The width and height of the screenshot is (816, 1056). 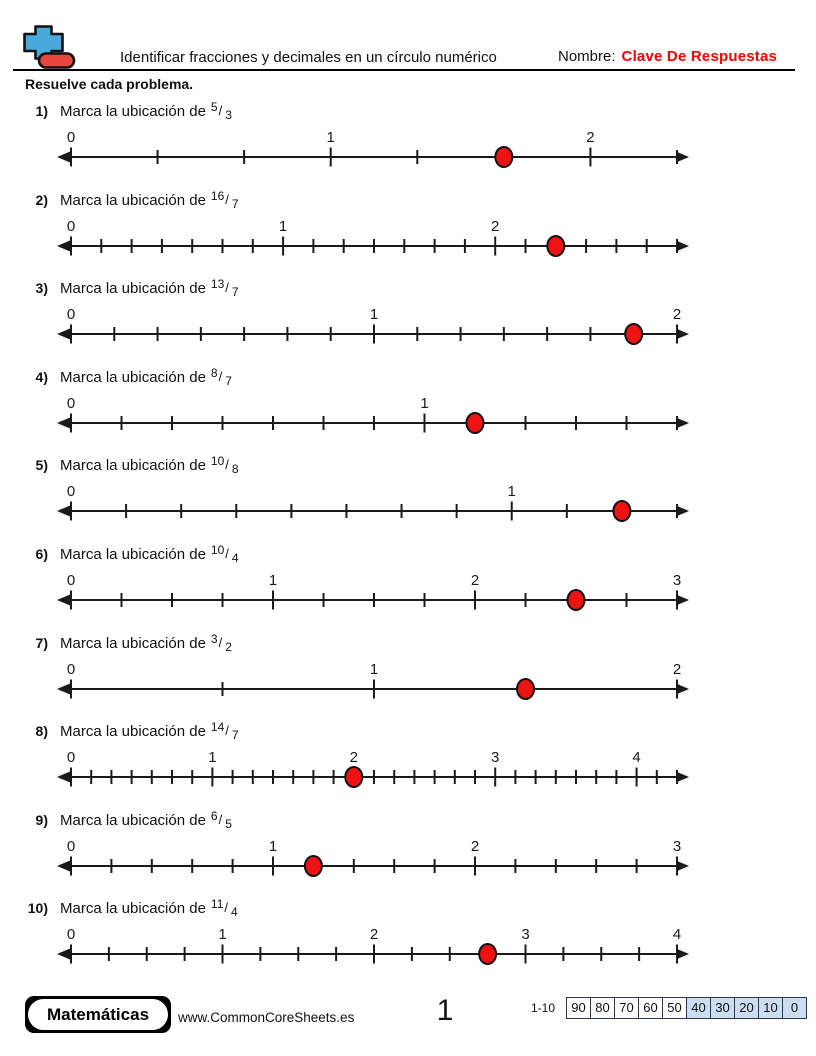 What do you see at coordinates (217, 284) in the screenshot?
I see `fraction-numerator: 13` at bounding box center [217, 284].